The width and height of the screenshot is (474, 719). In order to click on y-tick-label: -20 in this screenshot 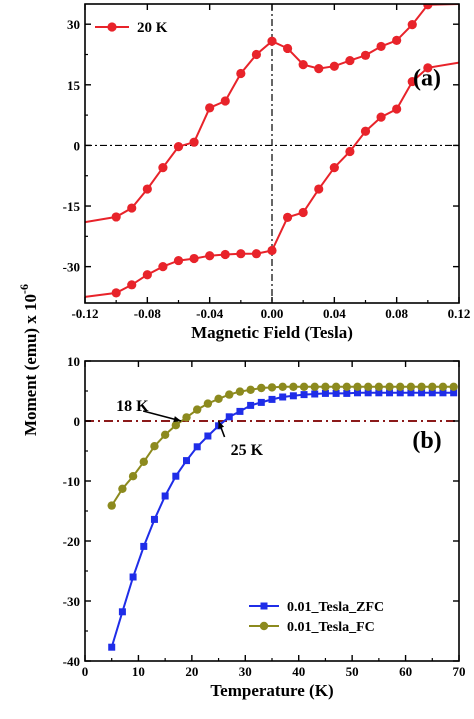, I will do `click(71, 541)`.